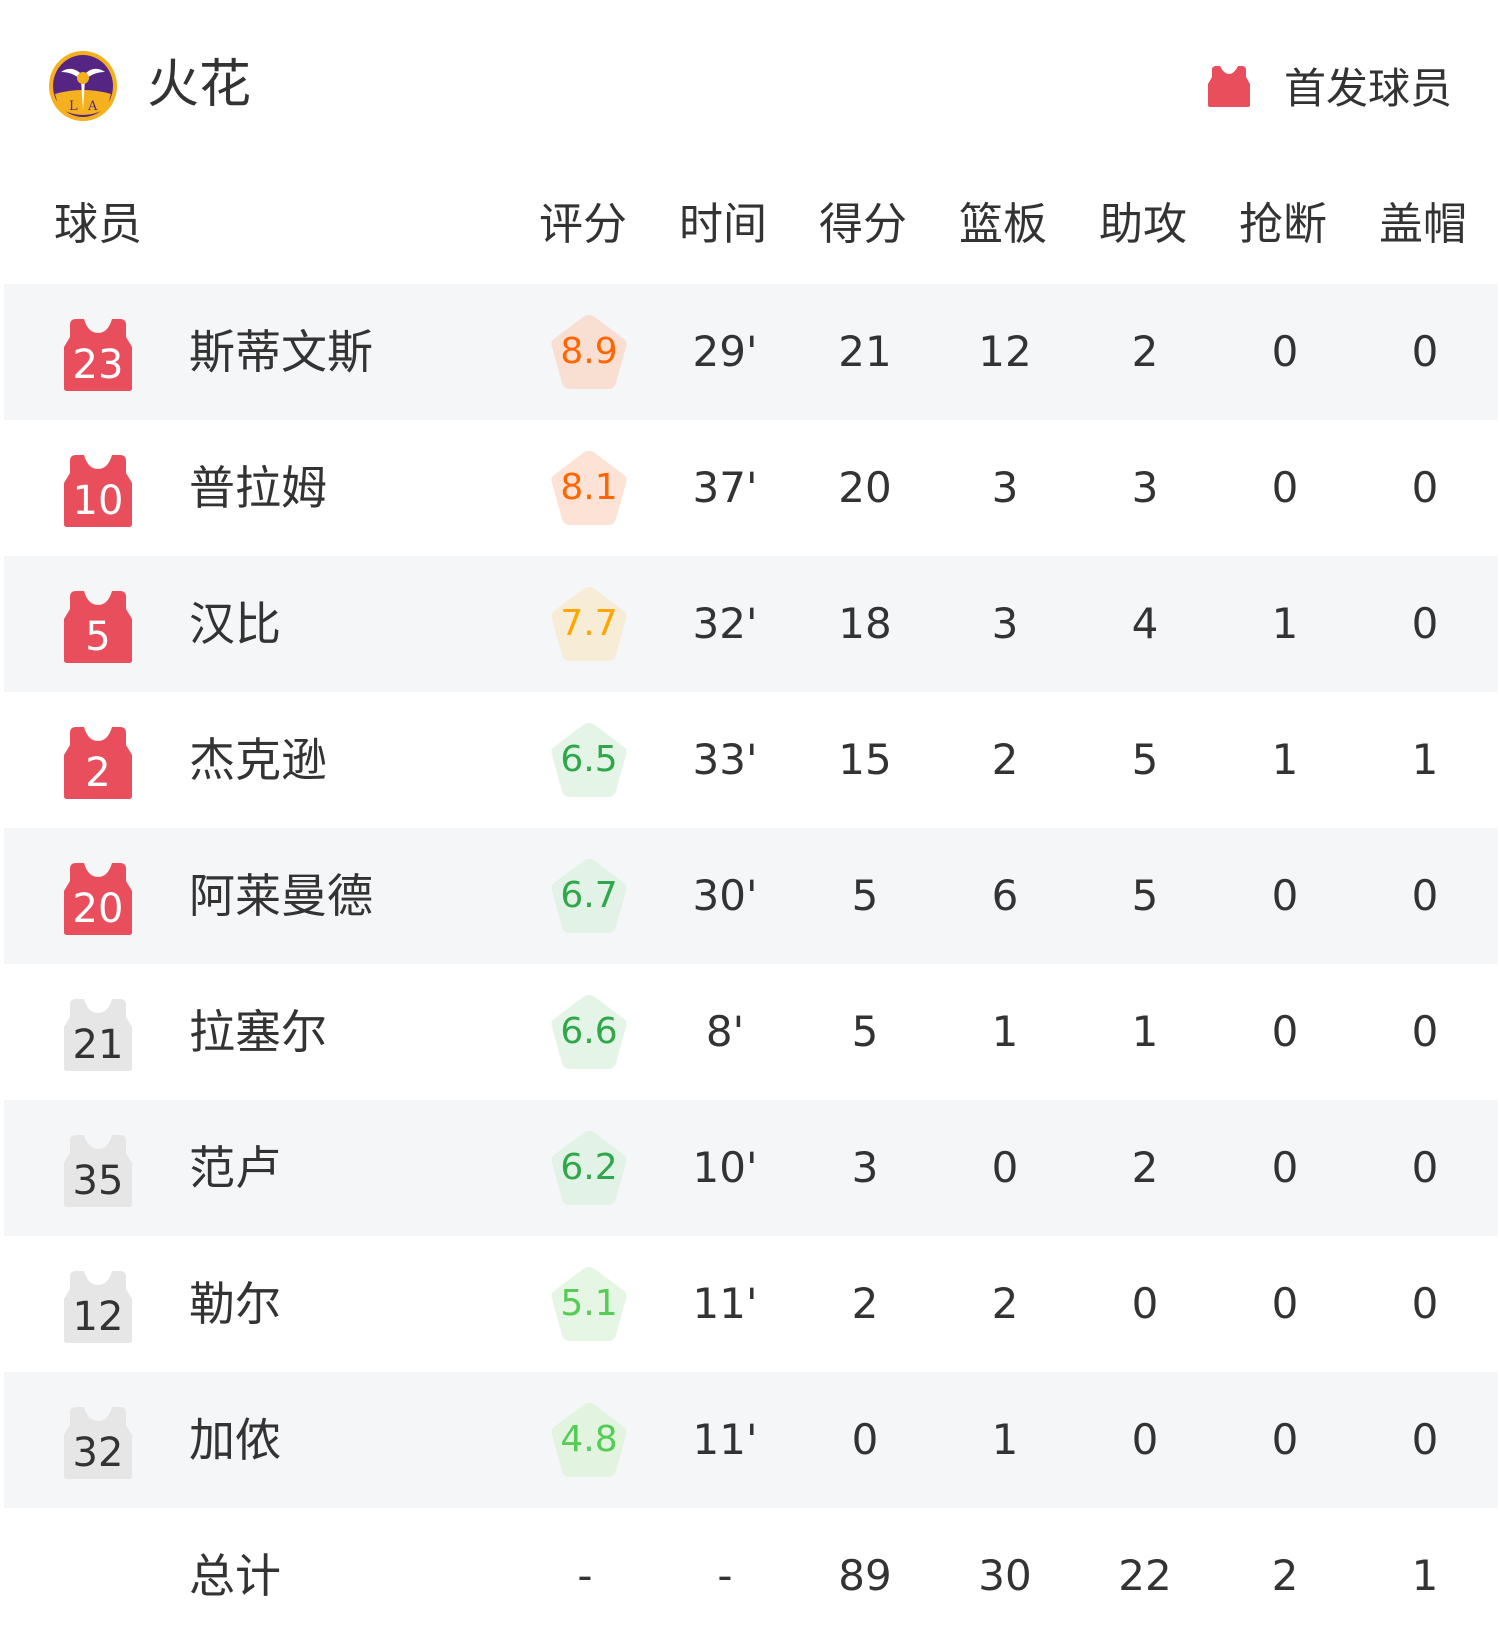 The width and height of the screenshot is (1500, 1648). I want to click on stat-time: 30', so click(725, 895).